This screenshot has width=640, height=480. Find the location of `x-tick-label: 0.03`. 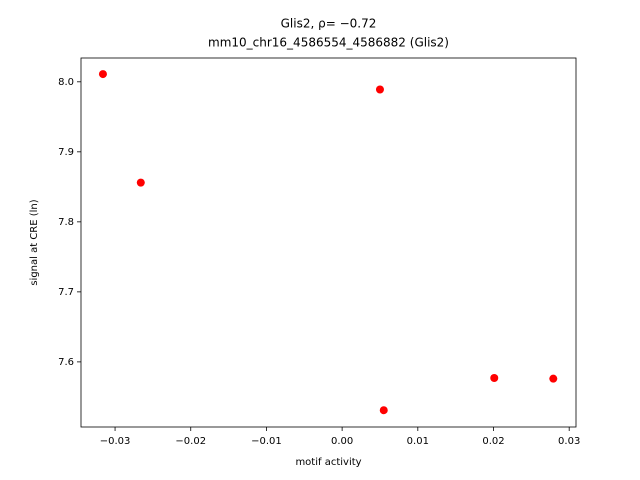

x-tick-label: 0.03 is located at coordinates (569, 441).